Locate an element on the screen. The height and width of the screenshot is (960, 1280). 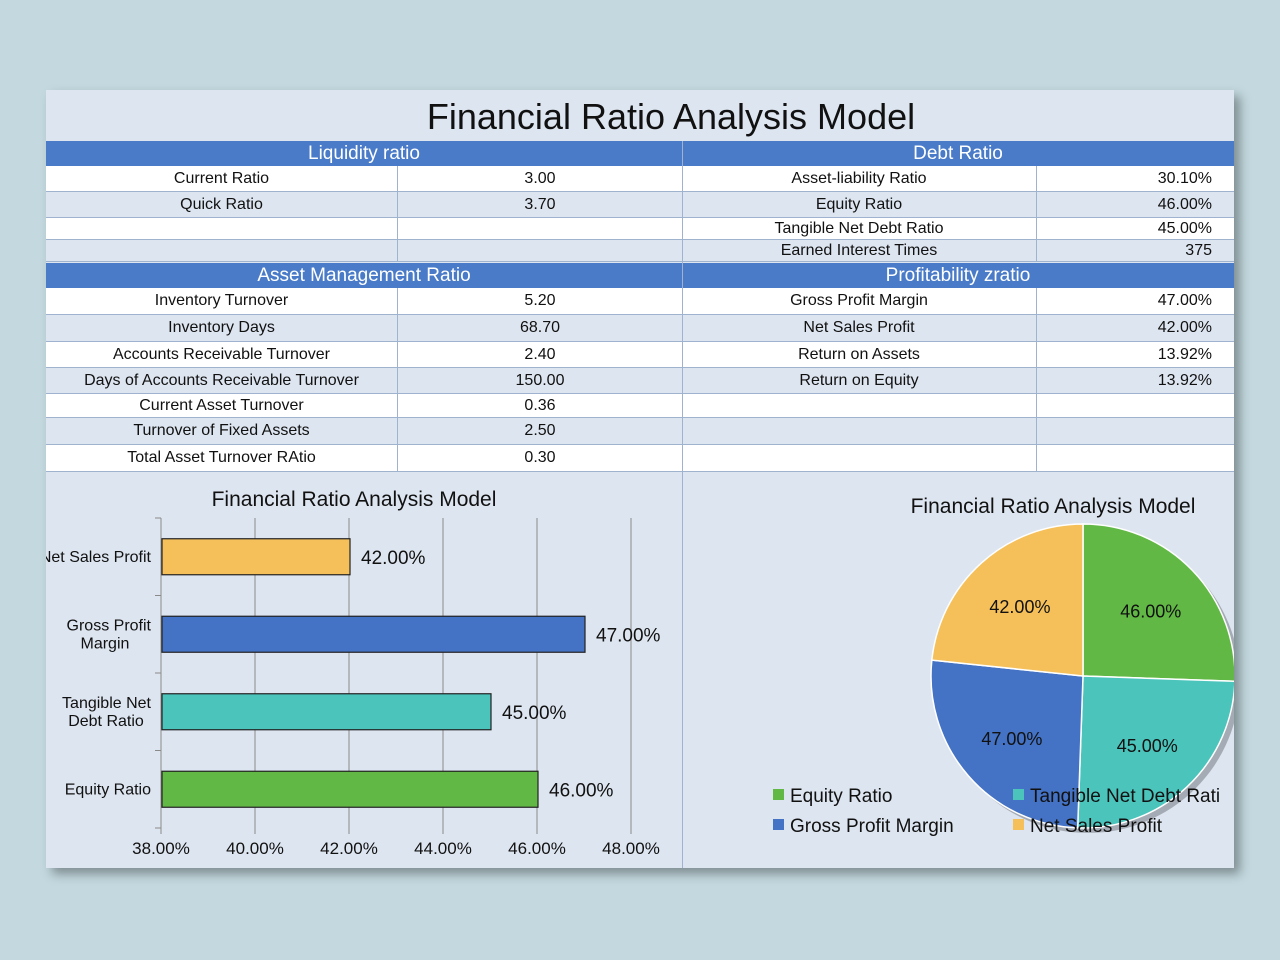
row-value: 47.00% is located at coordinates (1184, 300).